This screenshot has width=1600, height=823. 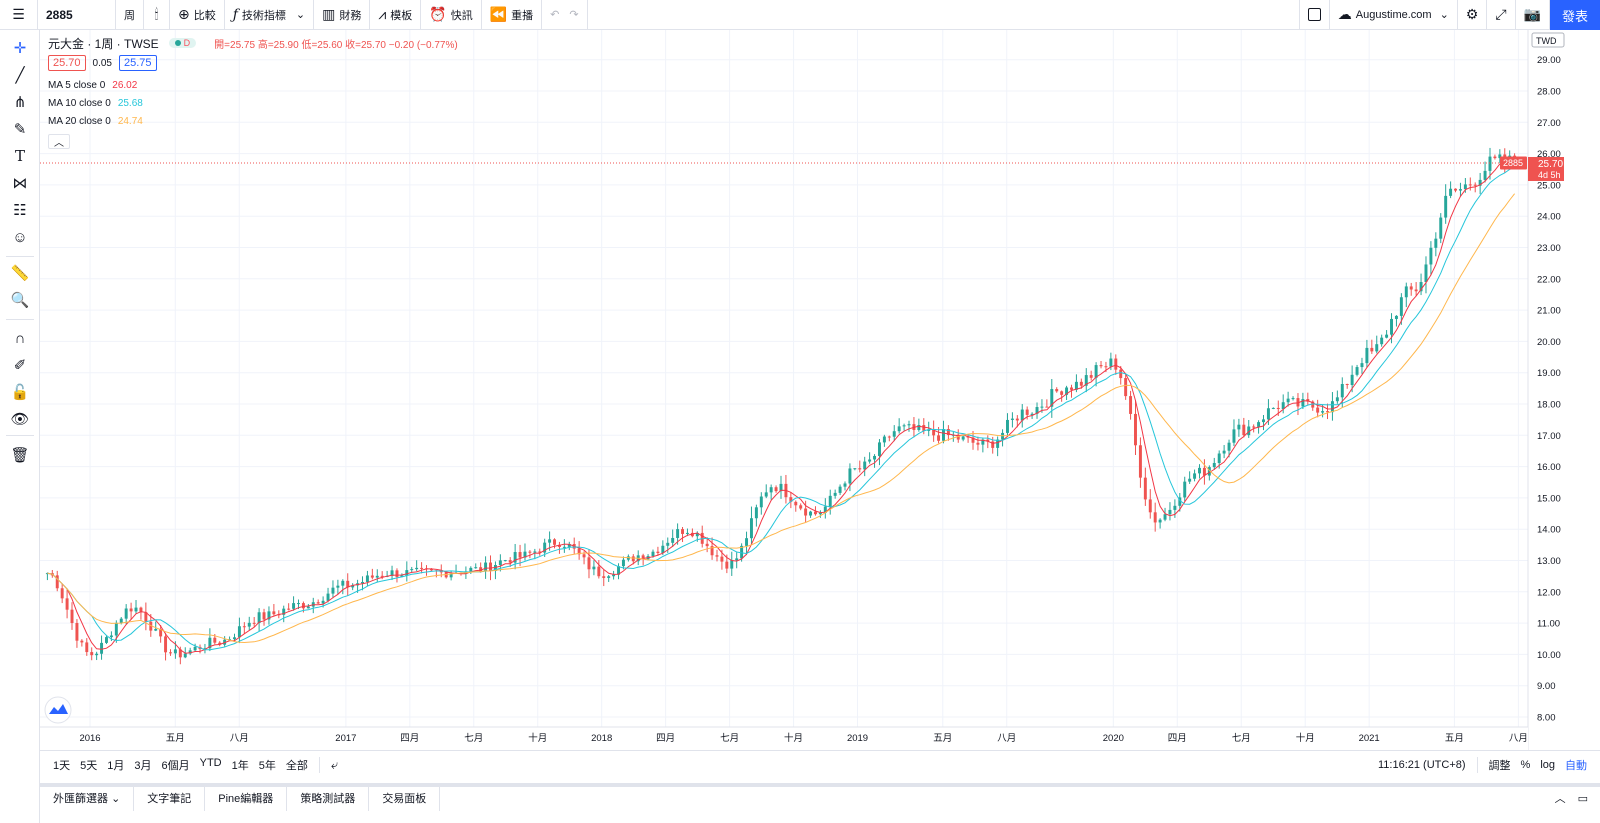 I want to click on ma10-value: 25.68, so click(x=130, y=103).